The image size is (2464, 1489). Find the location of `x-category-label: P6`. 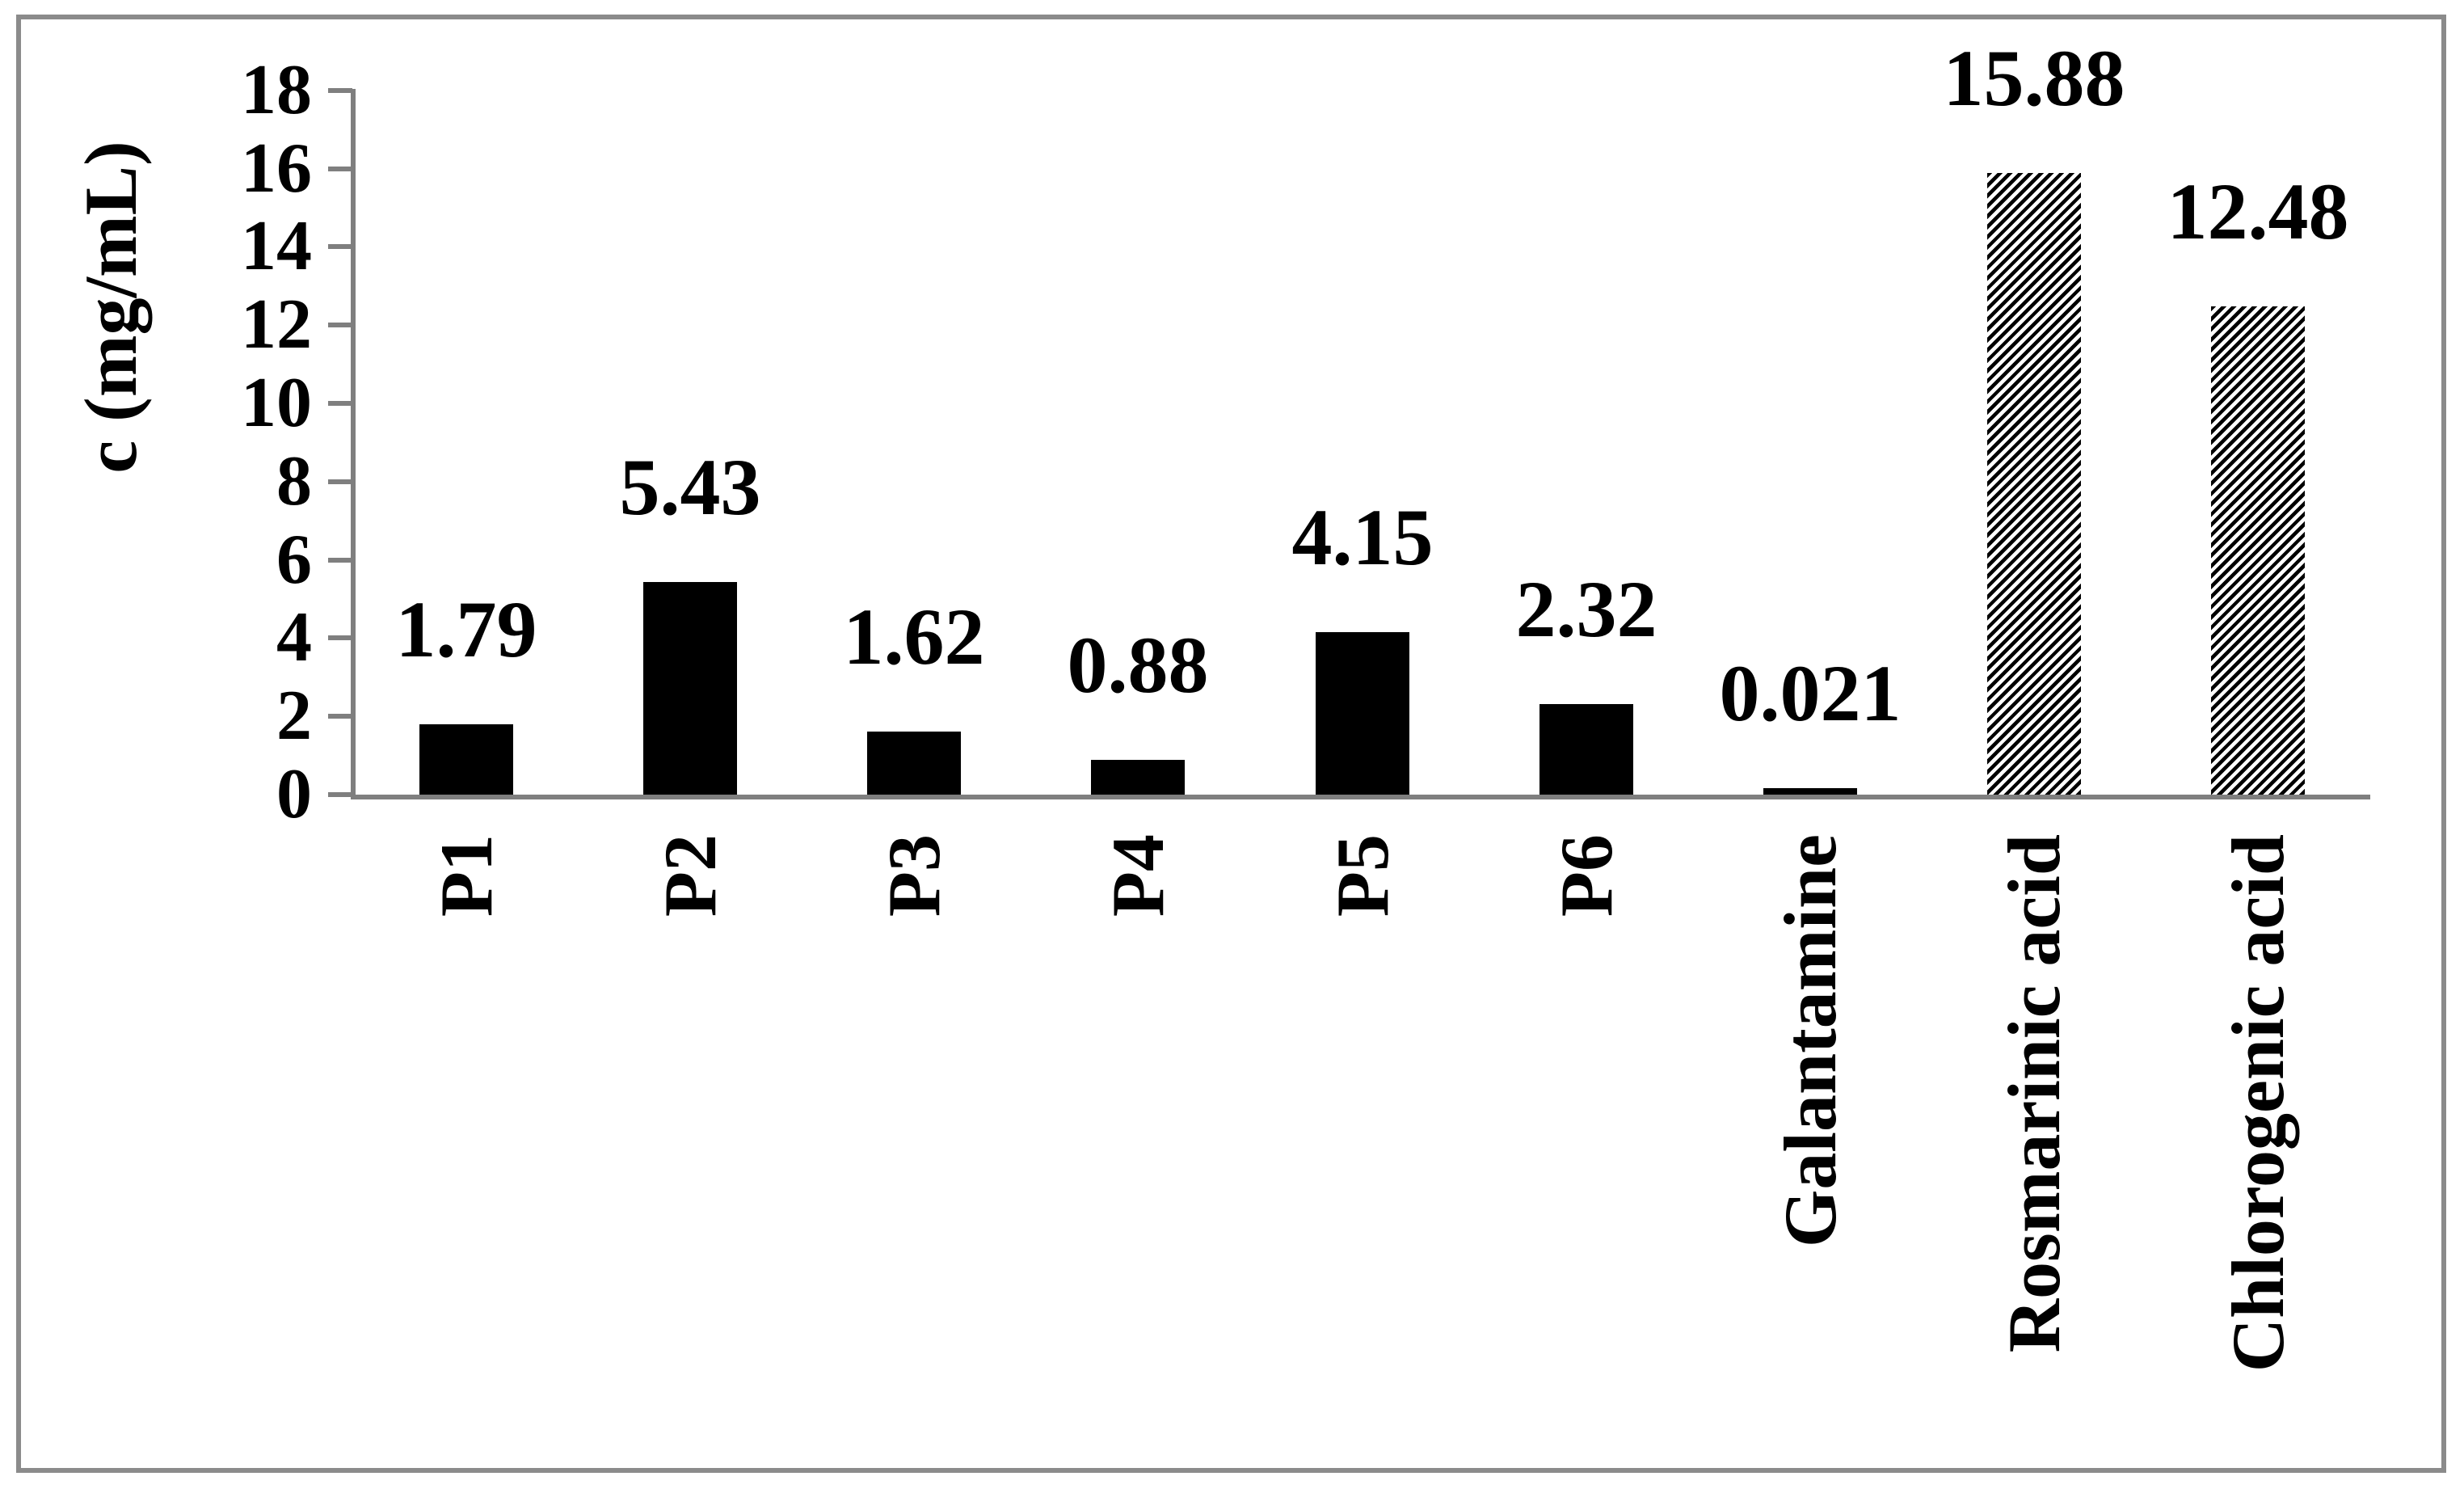

x-category-label: P6 is located at coordinates (1586, 875).